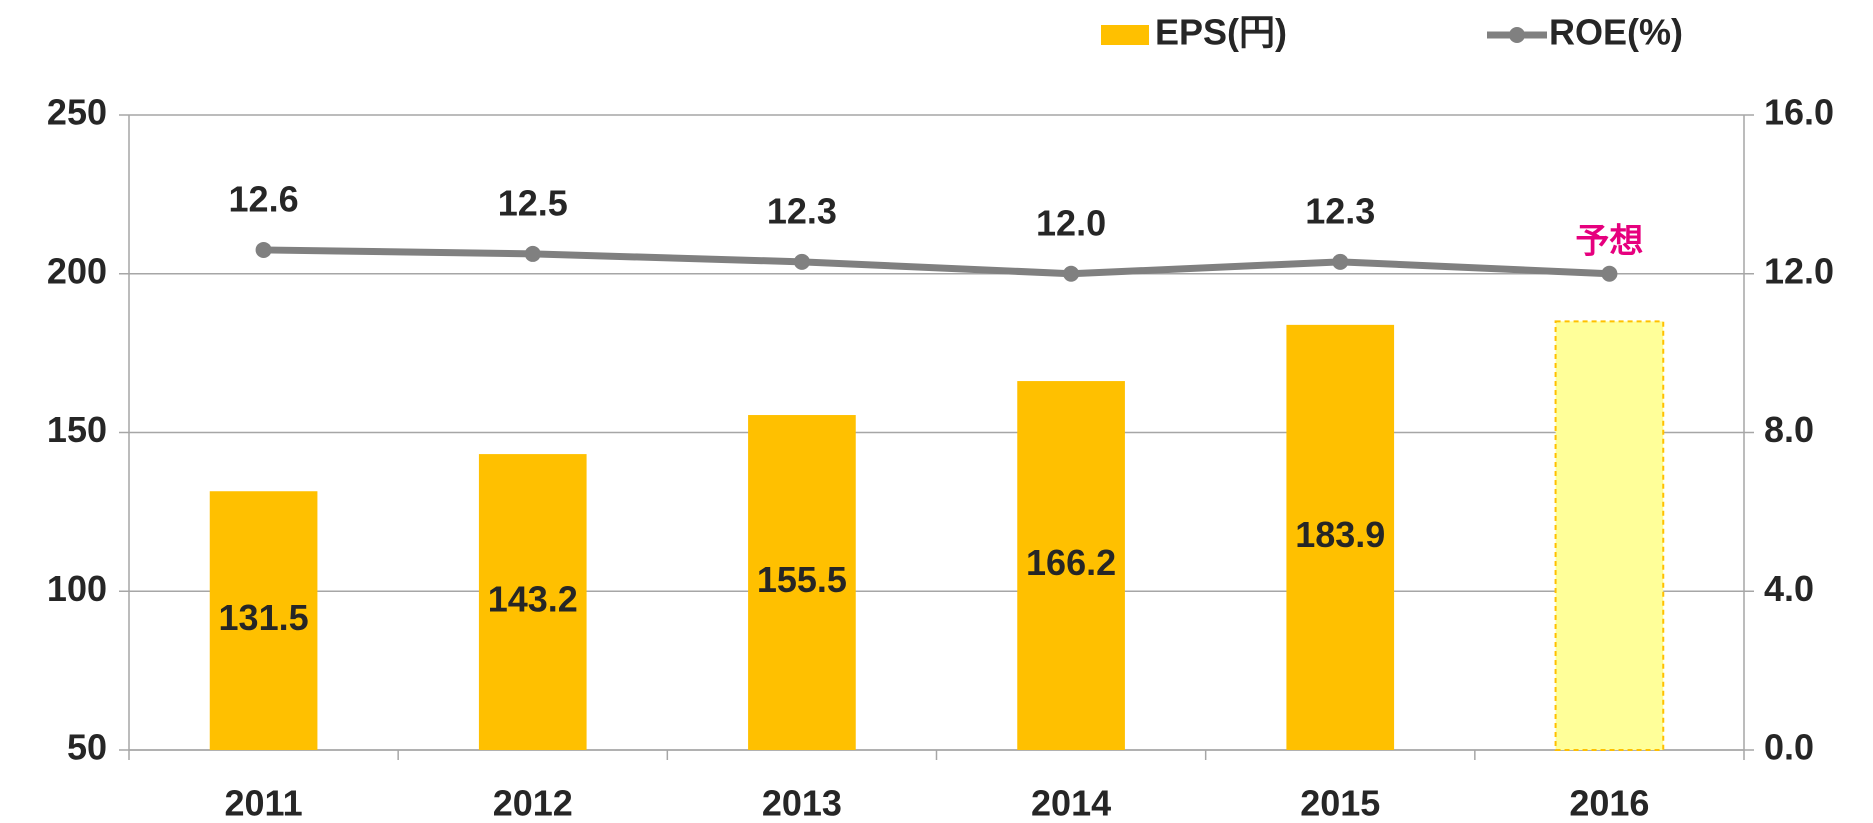  Describe the element at coordinates (1221, 32) in the screenshot. I see `legend-label: EPS(円)` at that location.